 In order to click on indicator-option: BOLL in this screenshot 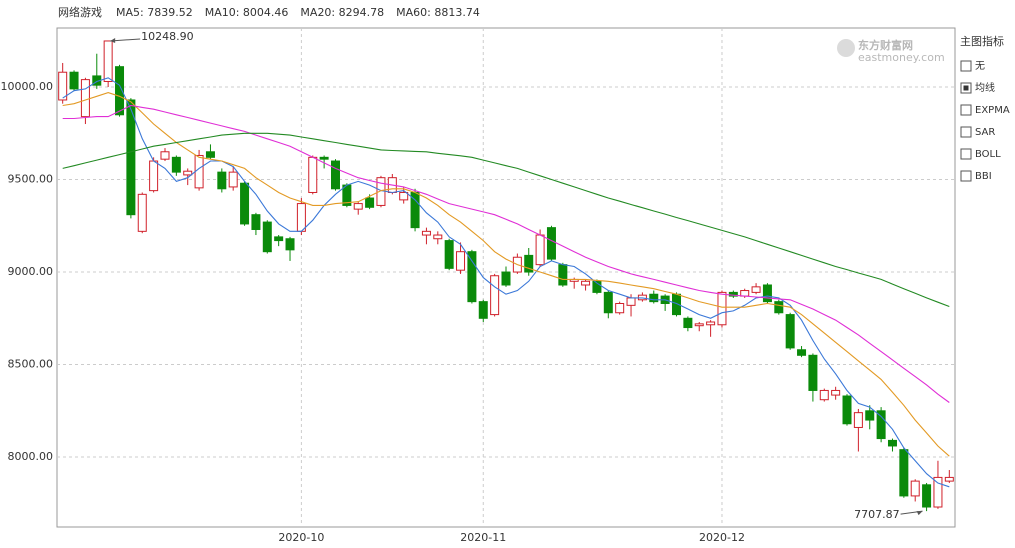, I will do `click(980, 154)`.